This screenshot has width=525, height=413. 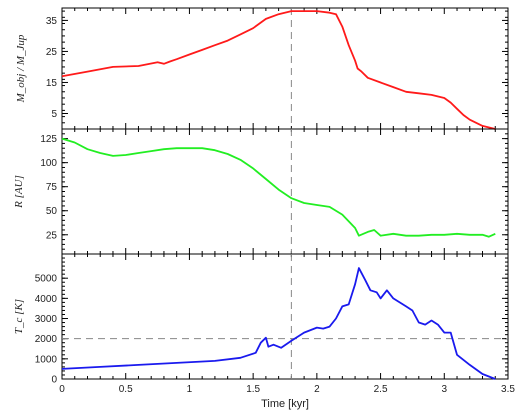 I want to click on y-tick-label: 1000, so click(x=46, y=359).